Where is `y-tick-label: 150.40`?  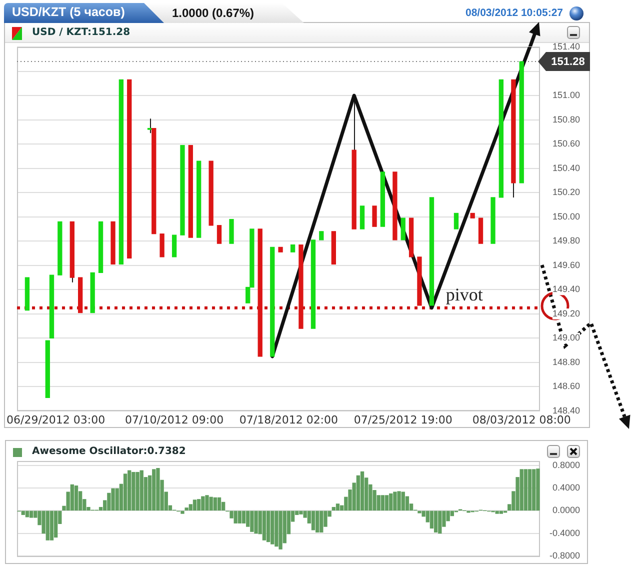 y-tick-label: 150.40 is located at coordinates (566, 167).